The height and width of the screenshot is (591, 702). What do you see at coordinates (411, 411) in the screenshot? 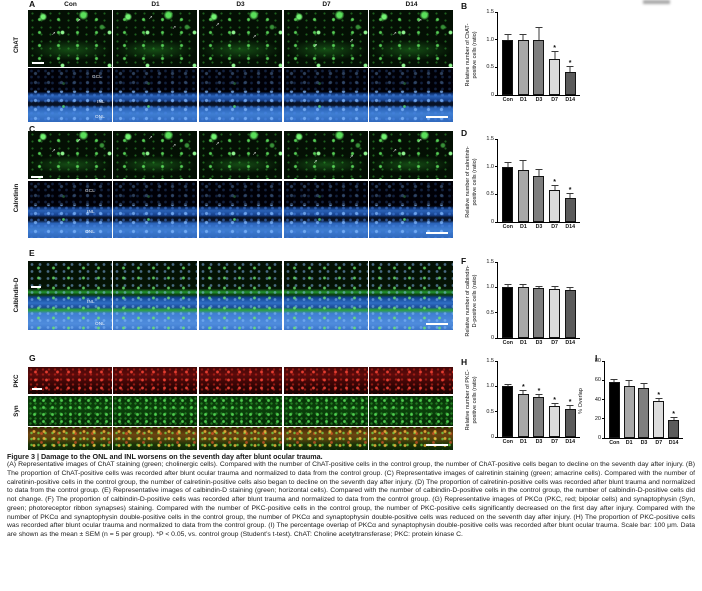
I see `panelG-syn-row-tile-D14` at bounding box center [411, 411].